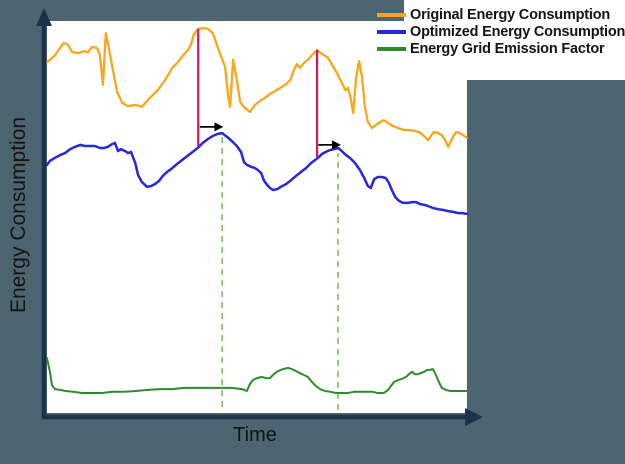 The width and height of the screenshot is (625, 464). Describe the element at coordinates (44, 17) in the screenshot. I see `y-axis-arrowhead-icon` at that location.